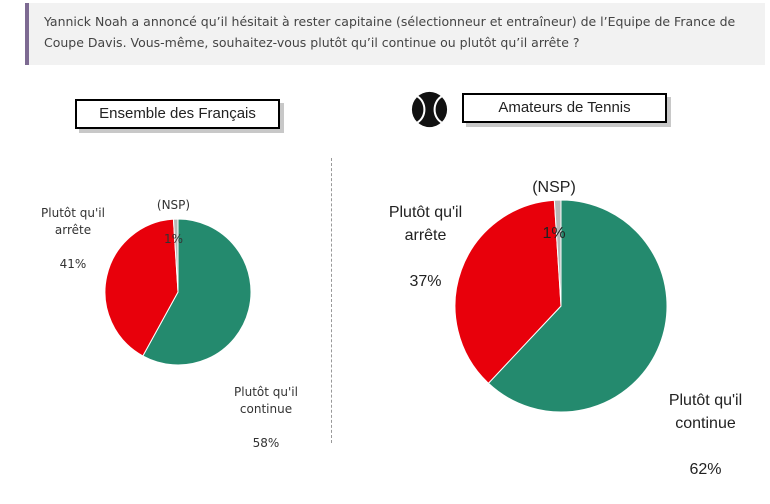 The height and width of the screenshot is (504, 770). I want to click on pie1-label-nsp-name: (NSP), so click(173, 205).